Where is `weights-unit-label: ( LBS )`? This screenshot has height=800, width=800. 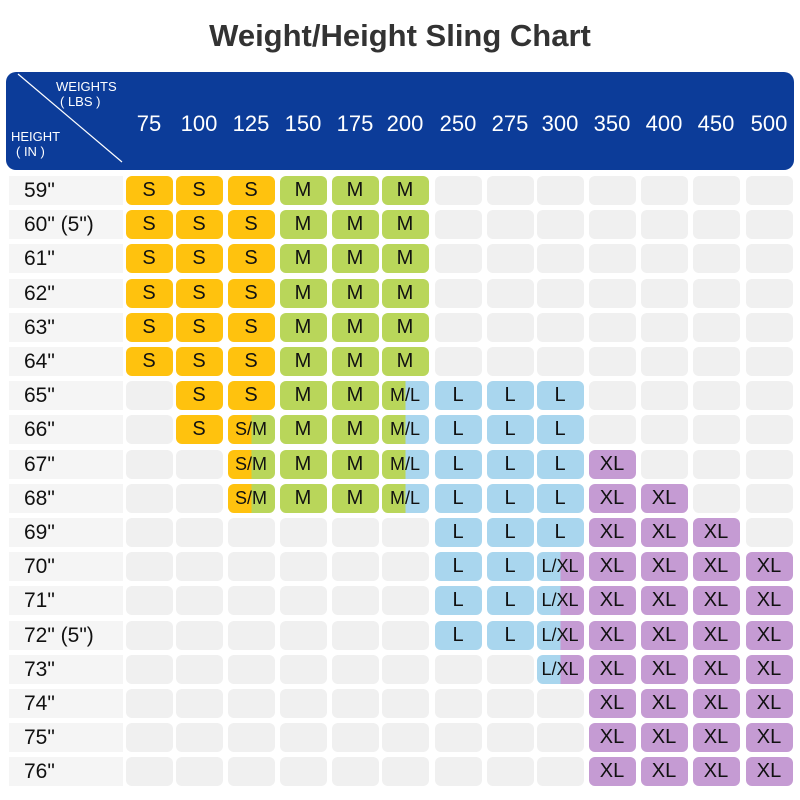
weights-unit-label: ( LBS ) is located at coordinates (80, 101).